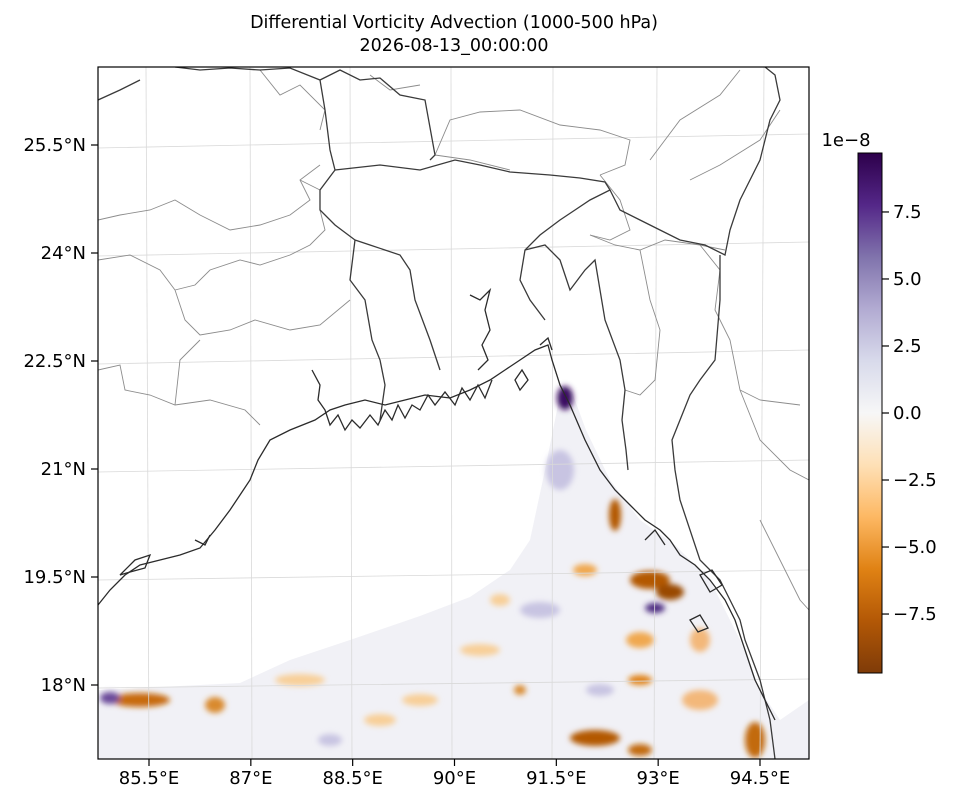  Describe the element at coordinates (915, 614) in the screenshot. I see `colorbar-tick-label: −7.5` at that location.